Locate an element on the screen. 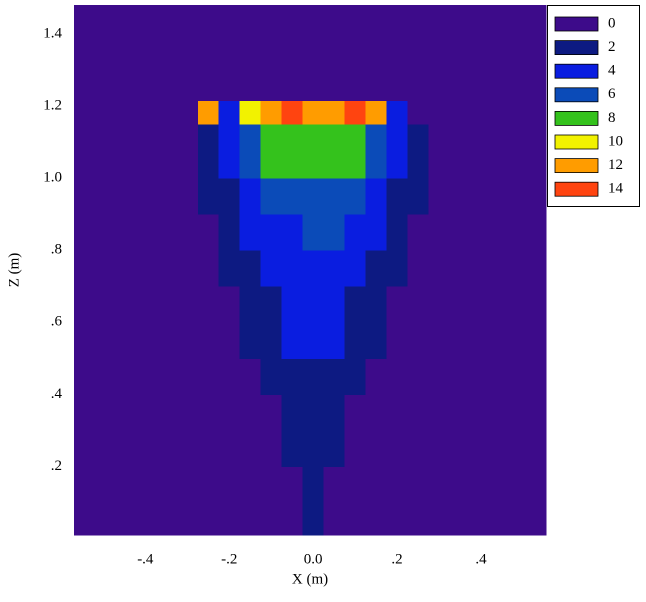  legend-label: 0 is located at coordinates (612, 23).